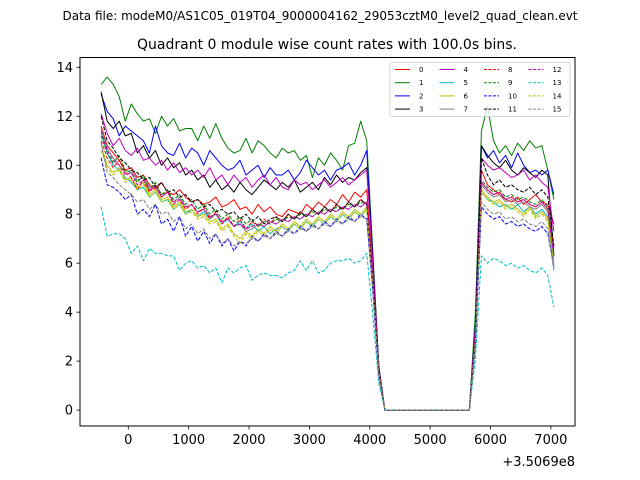  What do you see at coordinates (421, 110) in the screenshot?
I see `legend-label-3: 3` at bounding box center [421, 110].